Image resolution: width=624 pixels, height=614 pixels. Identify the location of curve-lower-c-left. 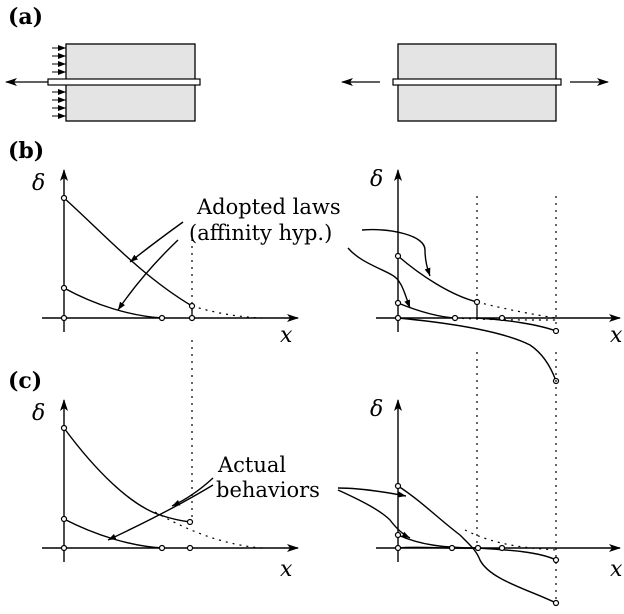
(113, 533).